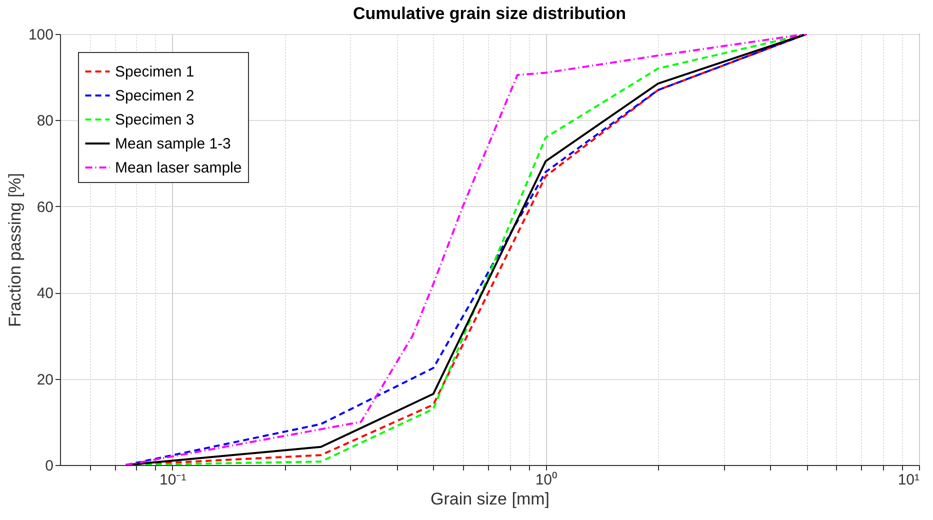 This screenshot has height=520, width=933. I want to click on x-tick-label: 10¹, so click(909, 480).